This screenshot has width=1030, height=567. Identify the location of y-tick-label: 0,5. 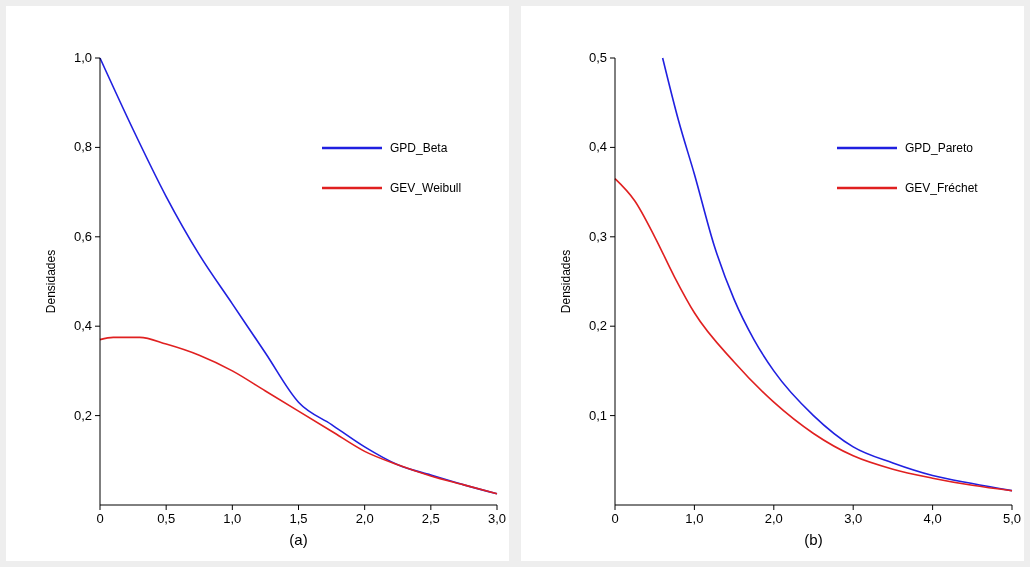
(597, 57).